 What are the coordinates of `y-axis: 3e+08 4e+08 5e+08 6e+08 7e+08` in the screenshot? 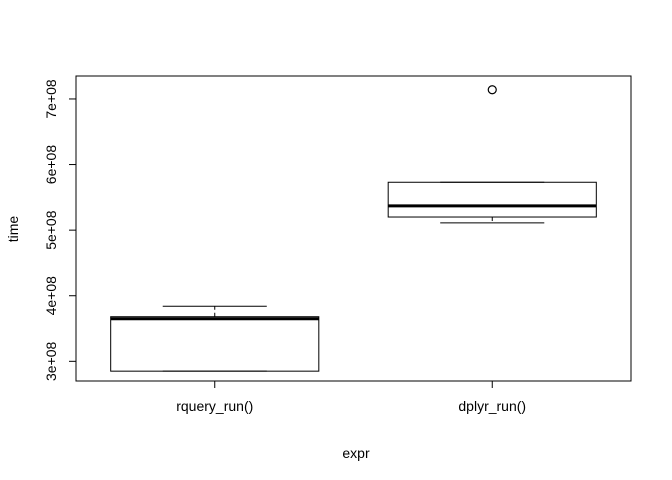 It's located at (60, 230).